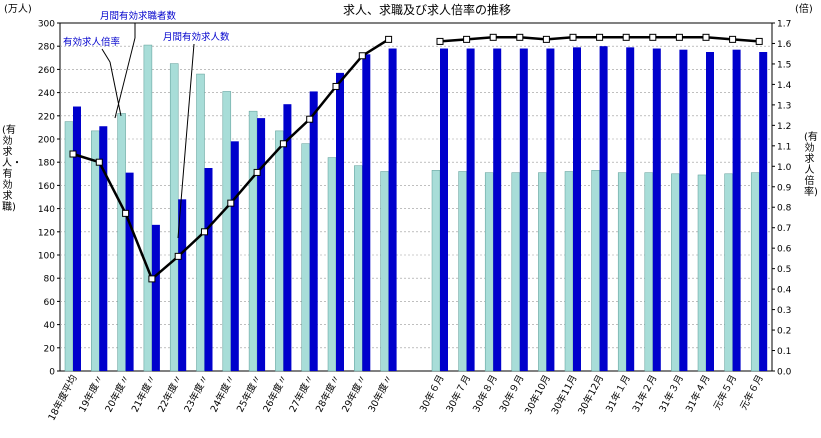  What do you see at coordinates (784, 45) in the screenshot?
I see `y-right-tick-label: 1.6` at bounding box center [784, 45].